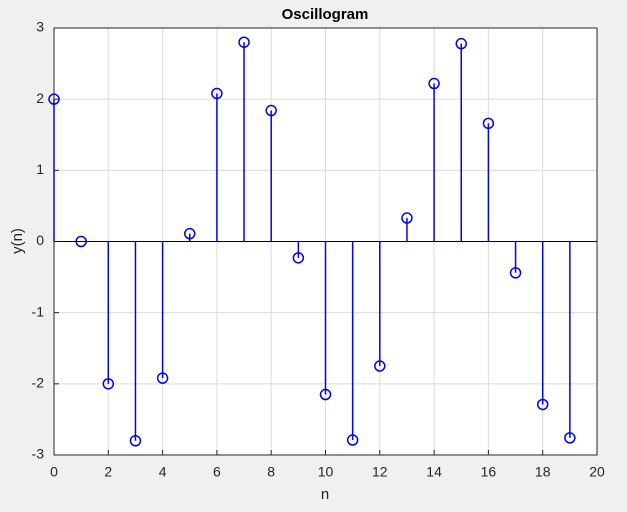 The height and width of the screenshot is (512, 627). What do you see at coordinates (40, 27) in the screenshot?
I see `y-tick-label: 3` at bounding box center [40, 27].